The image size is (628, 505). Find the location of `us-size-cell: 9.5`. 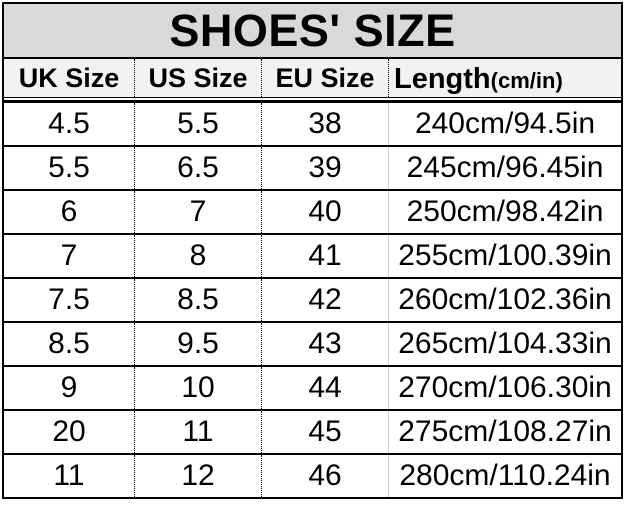

us-size-cell: 9.5 is located at coordinates (197, 344).